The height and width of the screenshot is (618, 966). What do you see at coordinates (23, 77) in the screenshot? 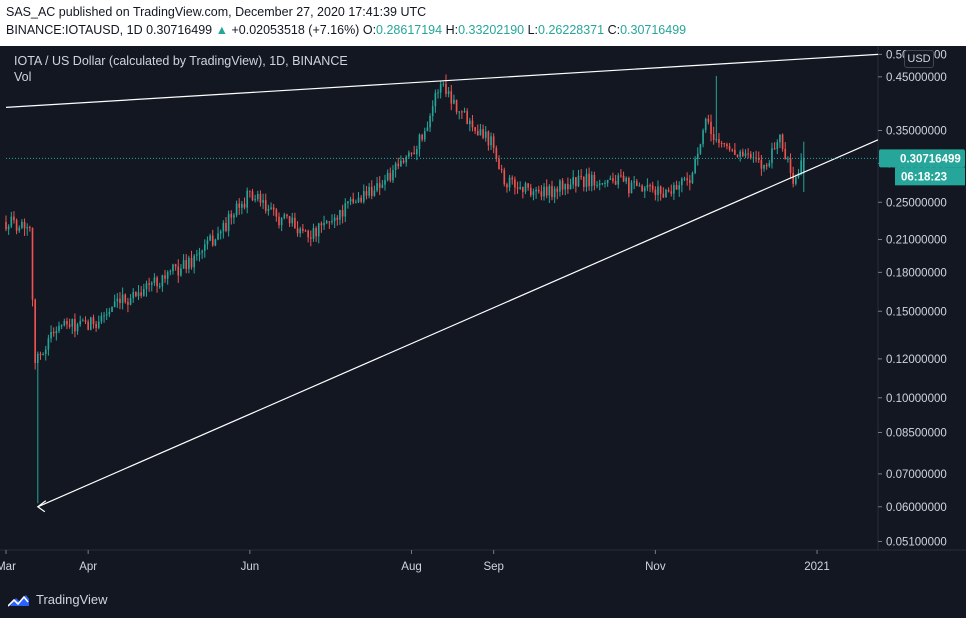
I see `volume-legend: Vol` at bounding box center [23, 77].